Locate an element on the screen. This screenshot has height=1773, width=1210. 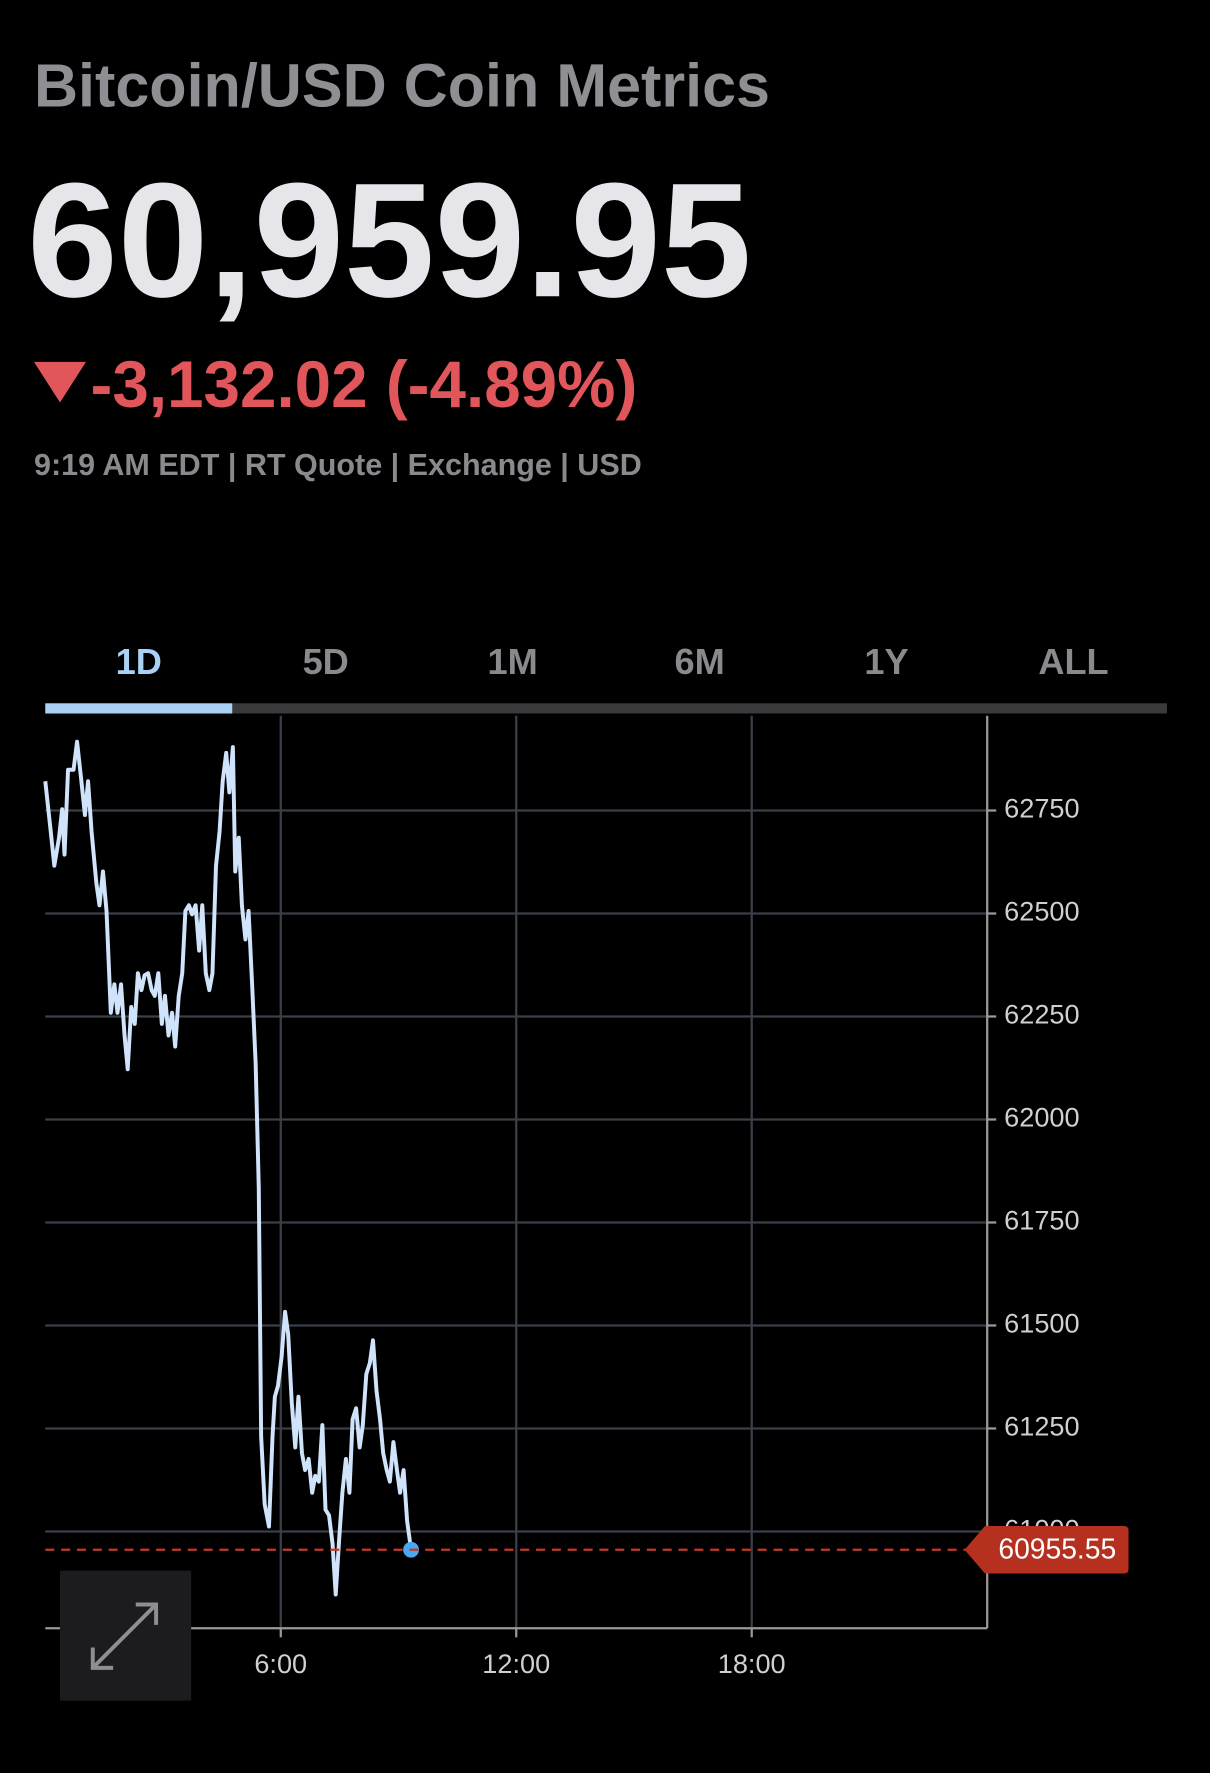
change: -3,132.02 (-4.89%) is located at coordinates (364, 384).